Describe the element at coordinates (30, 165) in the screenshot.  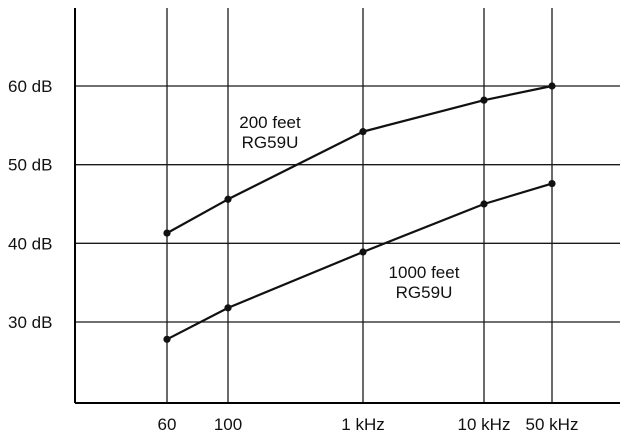
I see `y-tick-label: 50 dB` at that location.